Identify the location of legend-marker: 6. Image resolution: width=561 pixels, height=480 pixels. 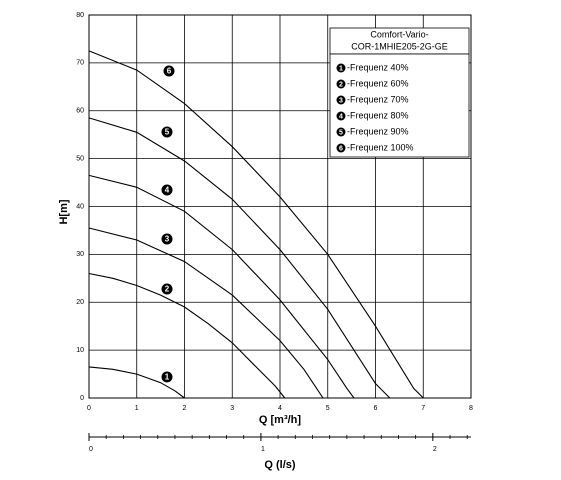
(341, 148).